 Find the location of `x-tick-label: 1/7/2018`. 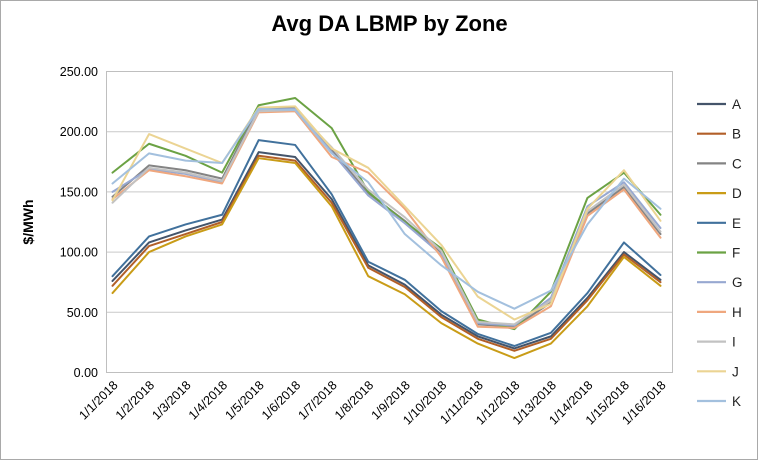

x-tick-label: 1/7/2018 is located at coordinates (318, 400).